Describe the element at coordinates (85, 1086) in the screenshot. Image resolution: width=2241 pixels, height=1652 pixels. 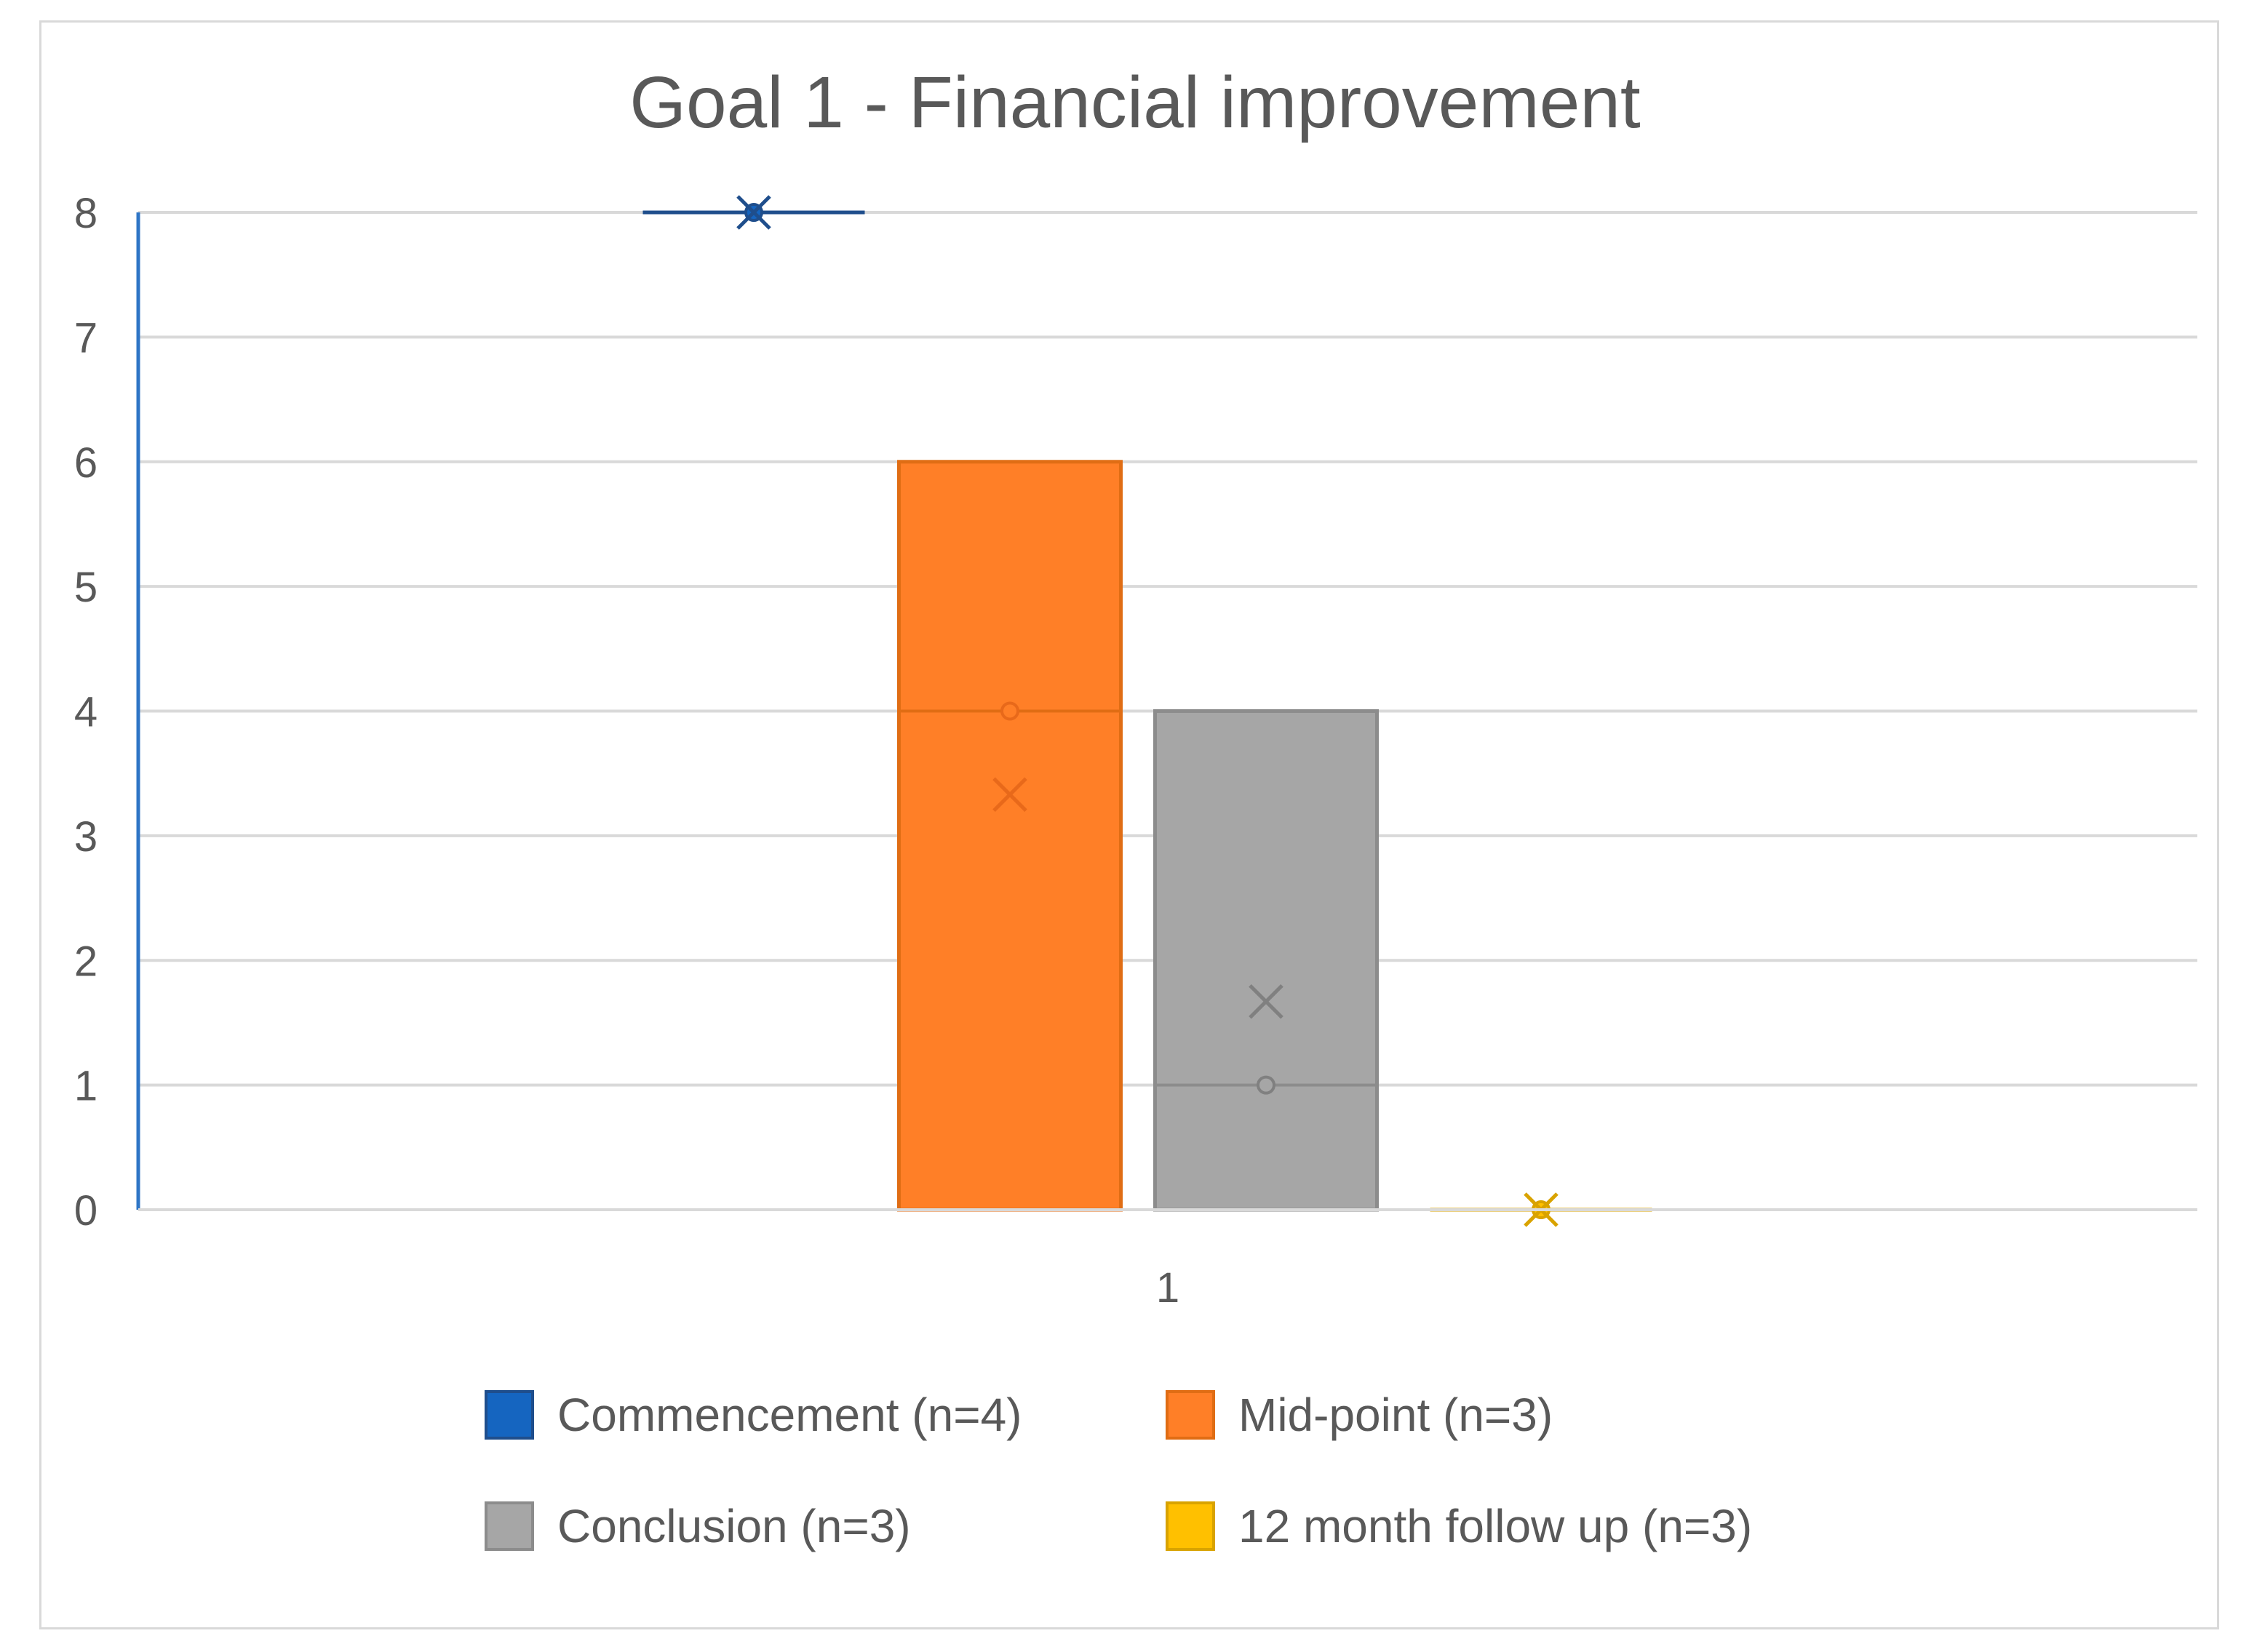
I see `y-tick-label: 1` at that location.